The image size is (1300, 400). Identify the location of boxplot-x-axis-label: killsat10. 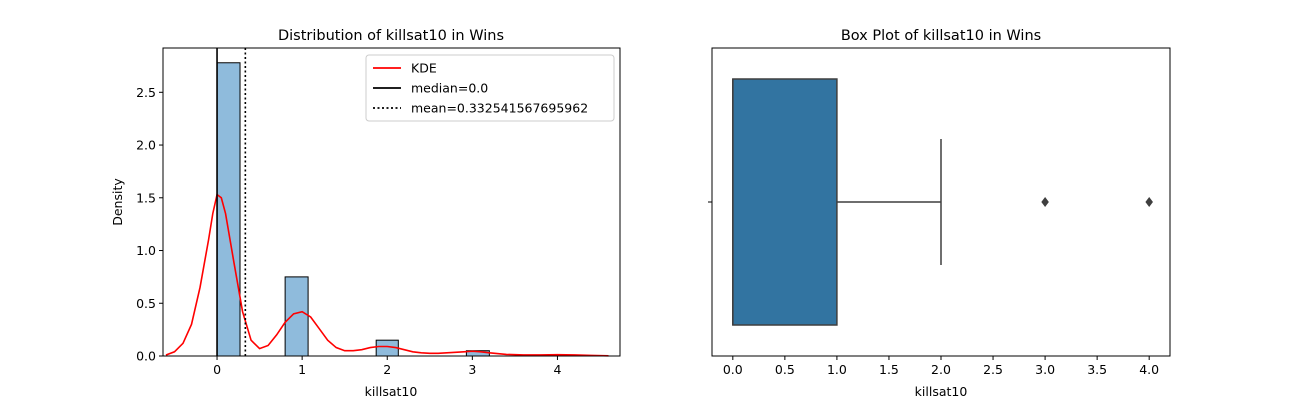
(941, 391).